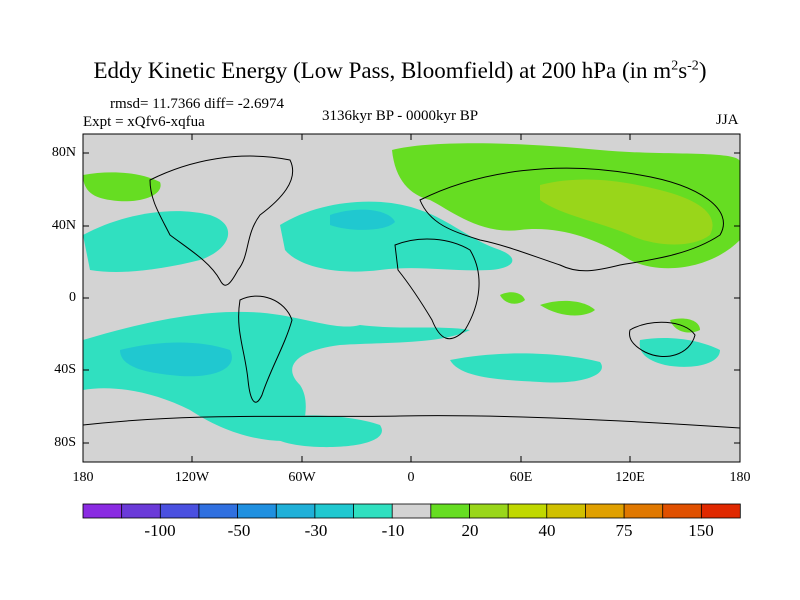 This screenshot has height=600, width=800. Describe the element at coordinates (239, 530) in the screenshot. I see `colorbar-label: -50` at that location.